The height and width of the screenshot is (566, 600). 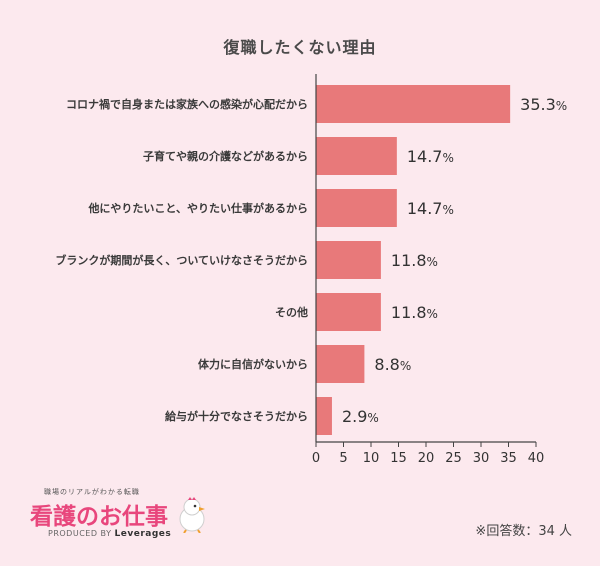 I want to click on x-tick-label: 25, so click(x=453, y=458).